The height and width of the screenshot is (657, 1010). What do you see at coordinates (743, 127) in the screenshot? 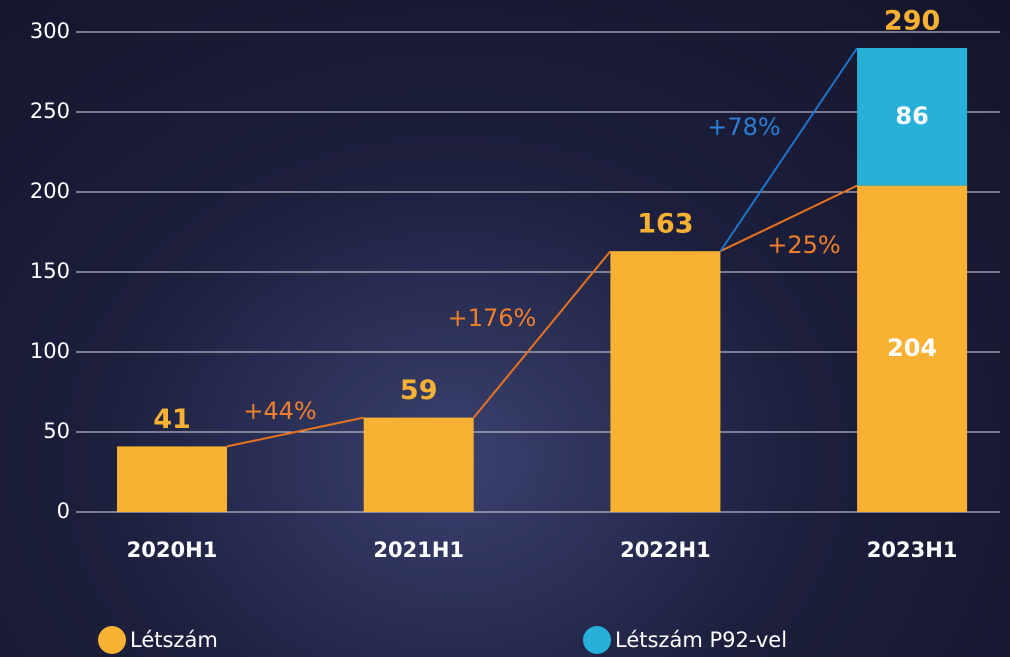
I see `growth-annotation: +78%` at bounding box center [743, 127].